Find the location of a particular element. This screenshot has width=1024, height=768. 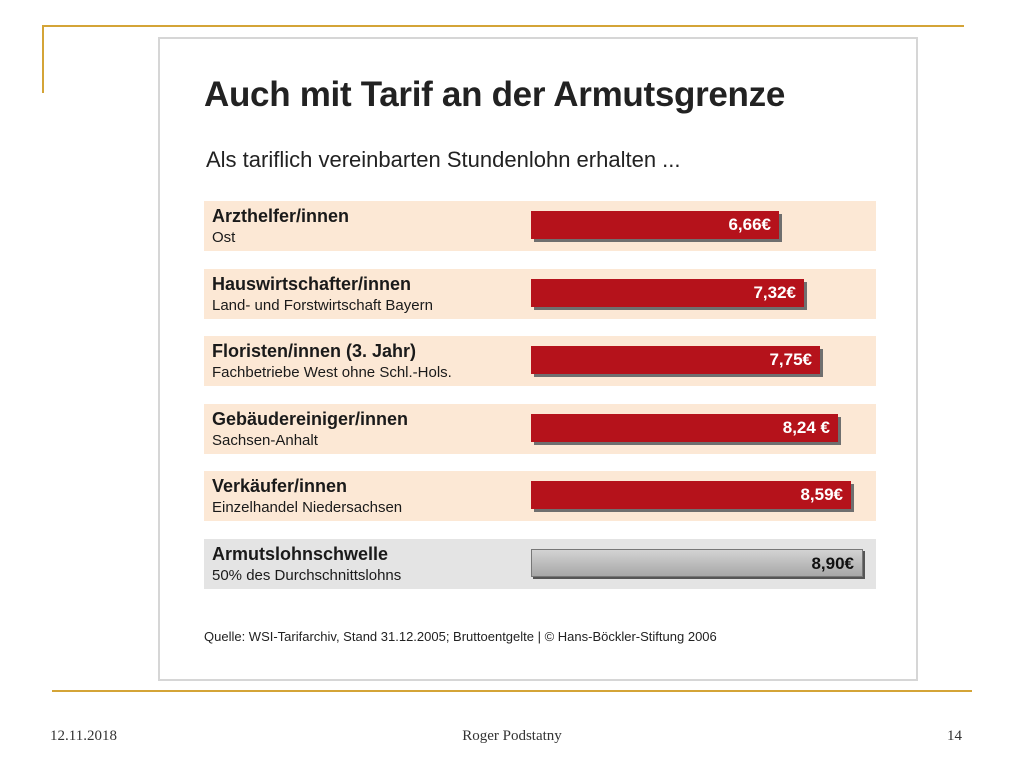

value-bar: 8,24 € is located at coordinates (684, 427).